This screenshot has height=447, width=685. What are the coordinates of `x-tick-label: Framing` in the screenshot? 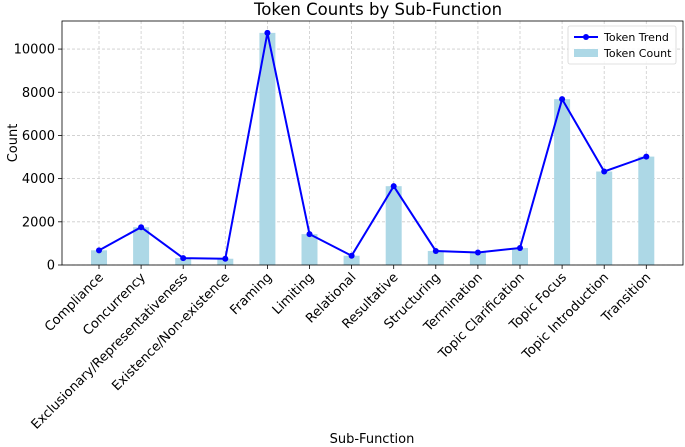 It's located at (251, 294).